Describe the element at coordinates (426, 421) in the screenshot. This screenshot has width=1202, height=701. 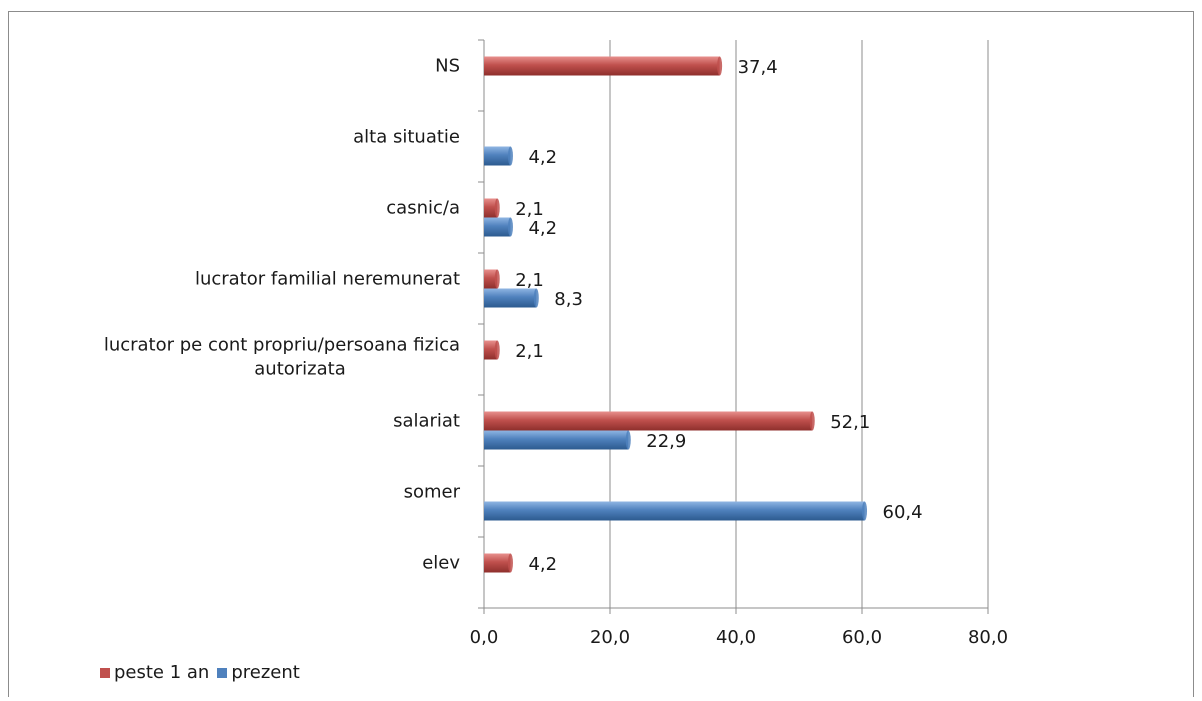
I see `category-label-2: salariat` at that location.